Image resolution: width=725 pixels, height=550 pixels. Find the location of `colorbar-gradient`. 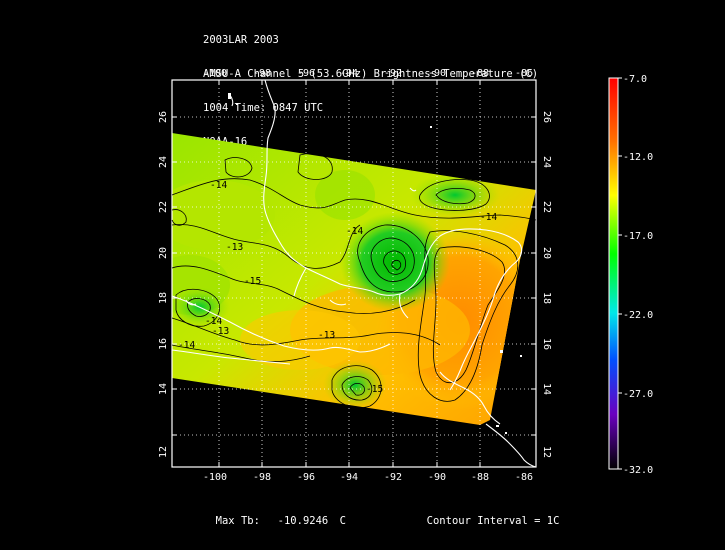

colorbar-gradient is located at coordinates (613, 273).